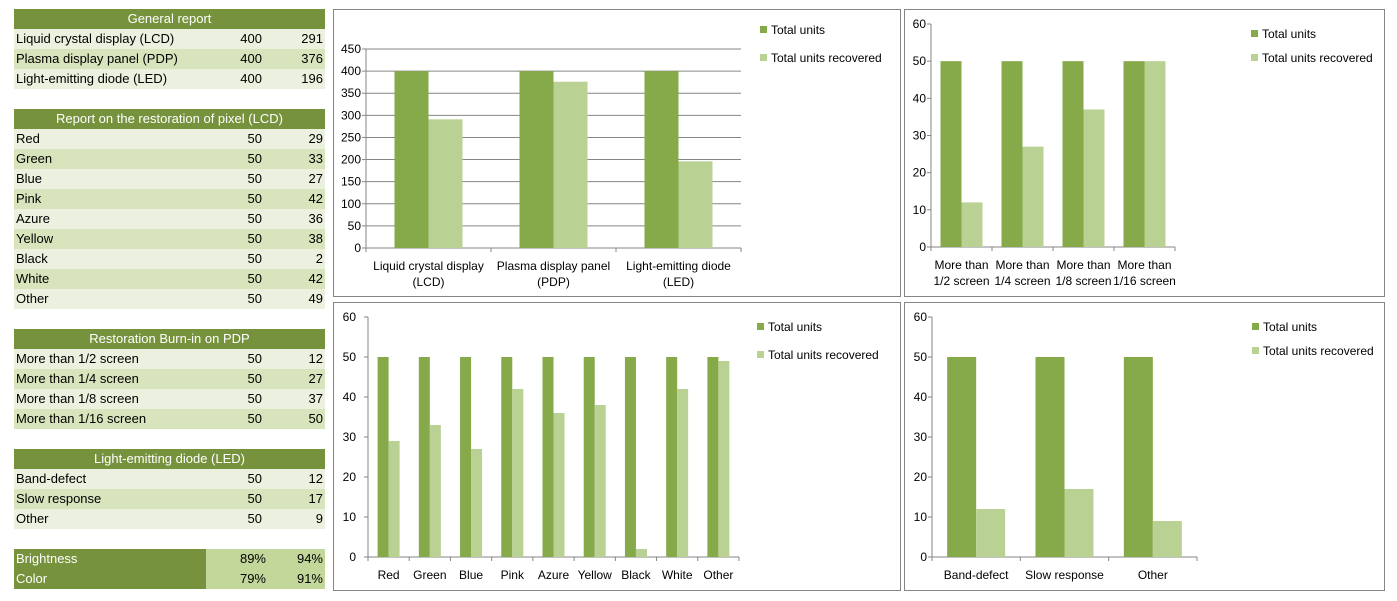 This screenshot has height=601, width=1397. Describe the element at coordinates (169, 379) in the screenshot. I see `table-row: More than 1/4 screen 50 27` at that location.